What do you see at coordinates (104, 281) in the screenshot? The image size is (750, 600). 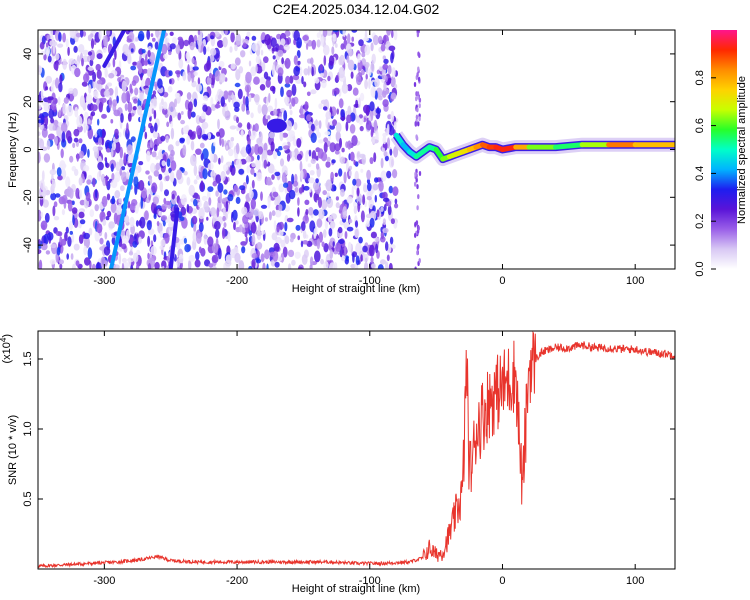 I see `x-tick-label: -300` at bounding box center [104, 281].